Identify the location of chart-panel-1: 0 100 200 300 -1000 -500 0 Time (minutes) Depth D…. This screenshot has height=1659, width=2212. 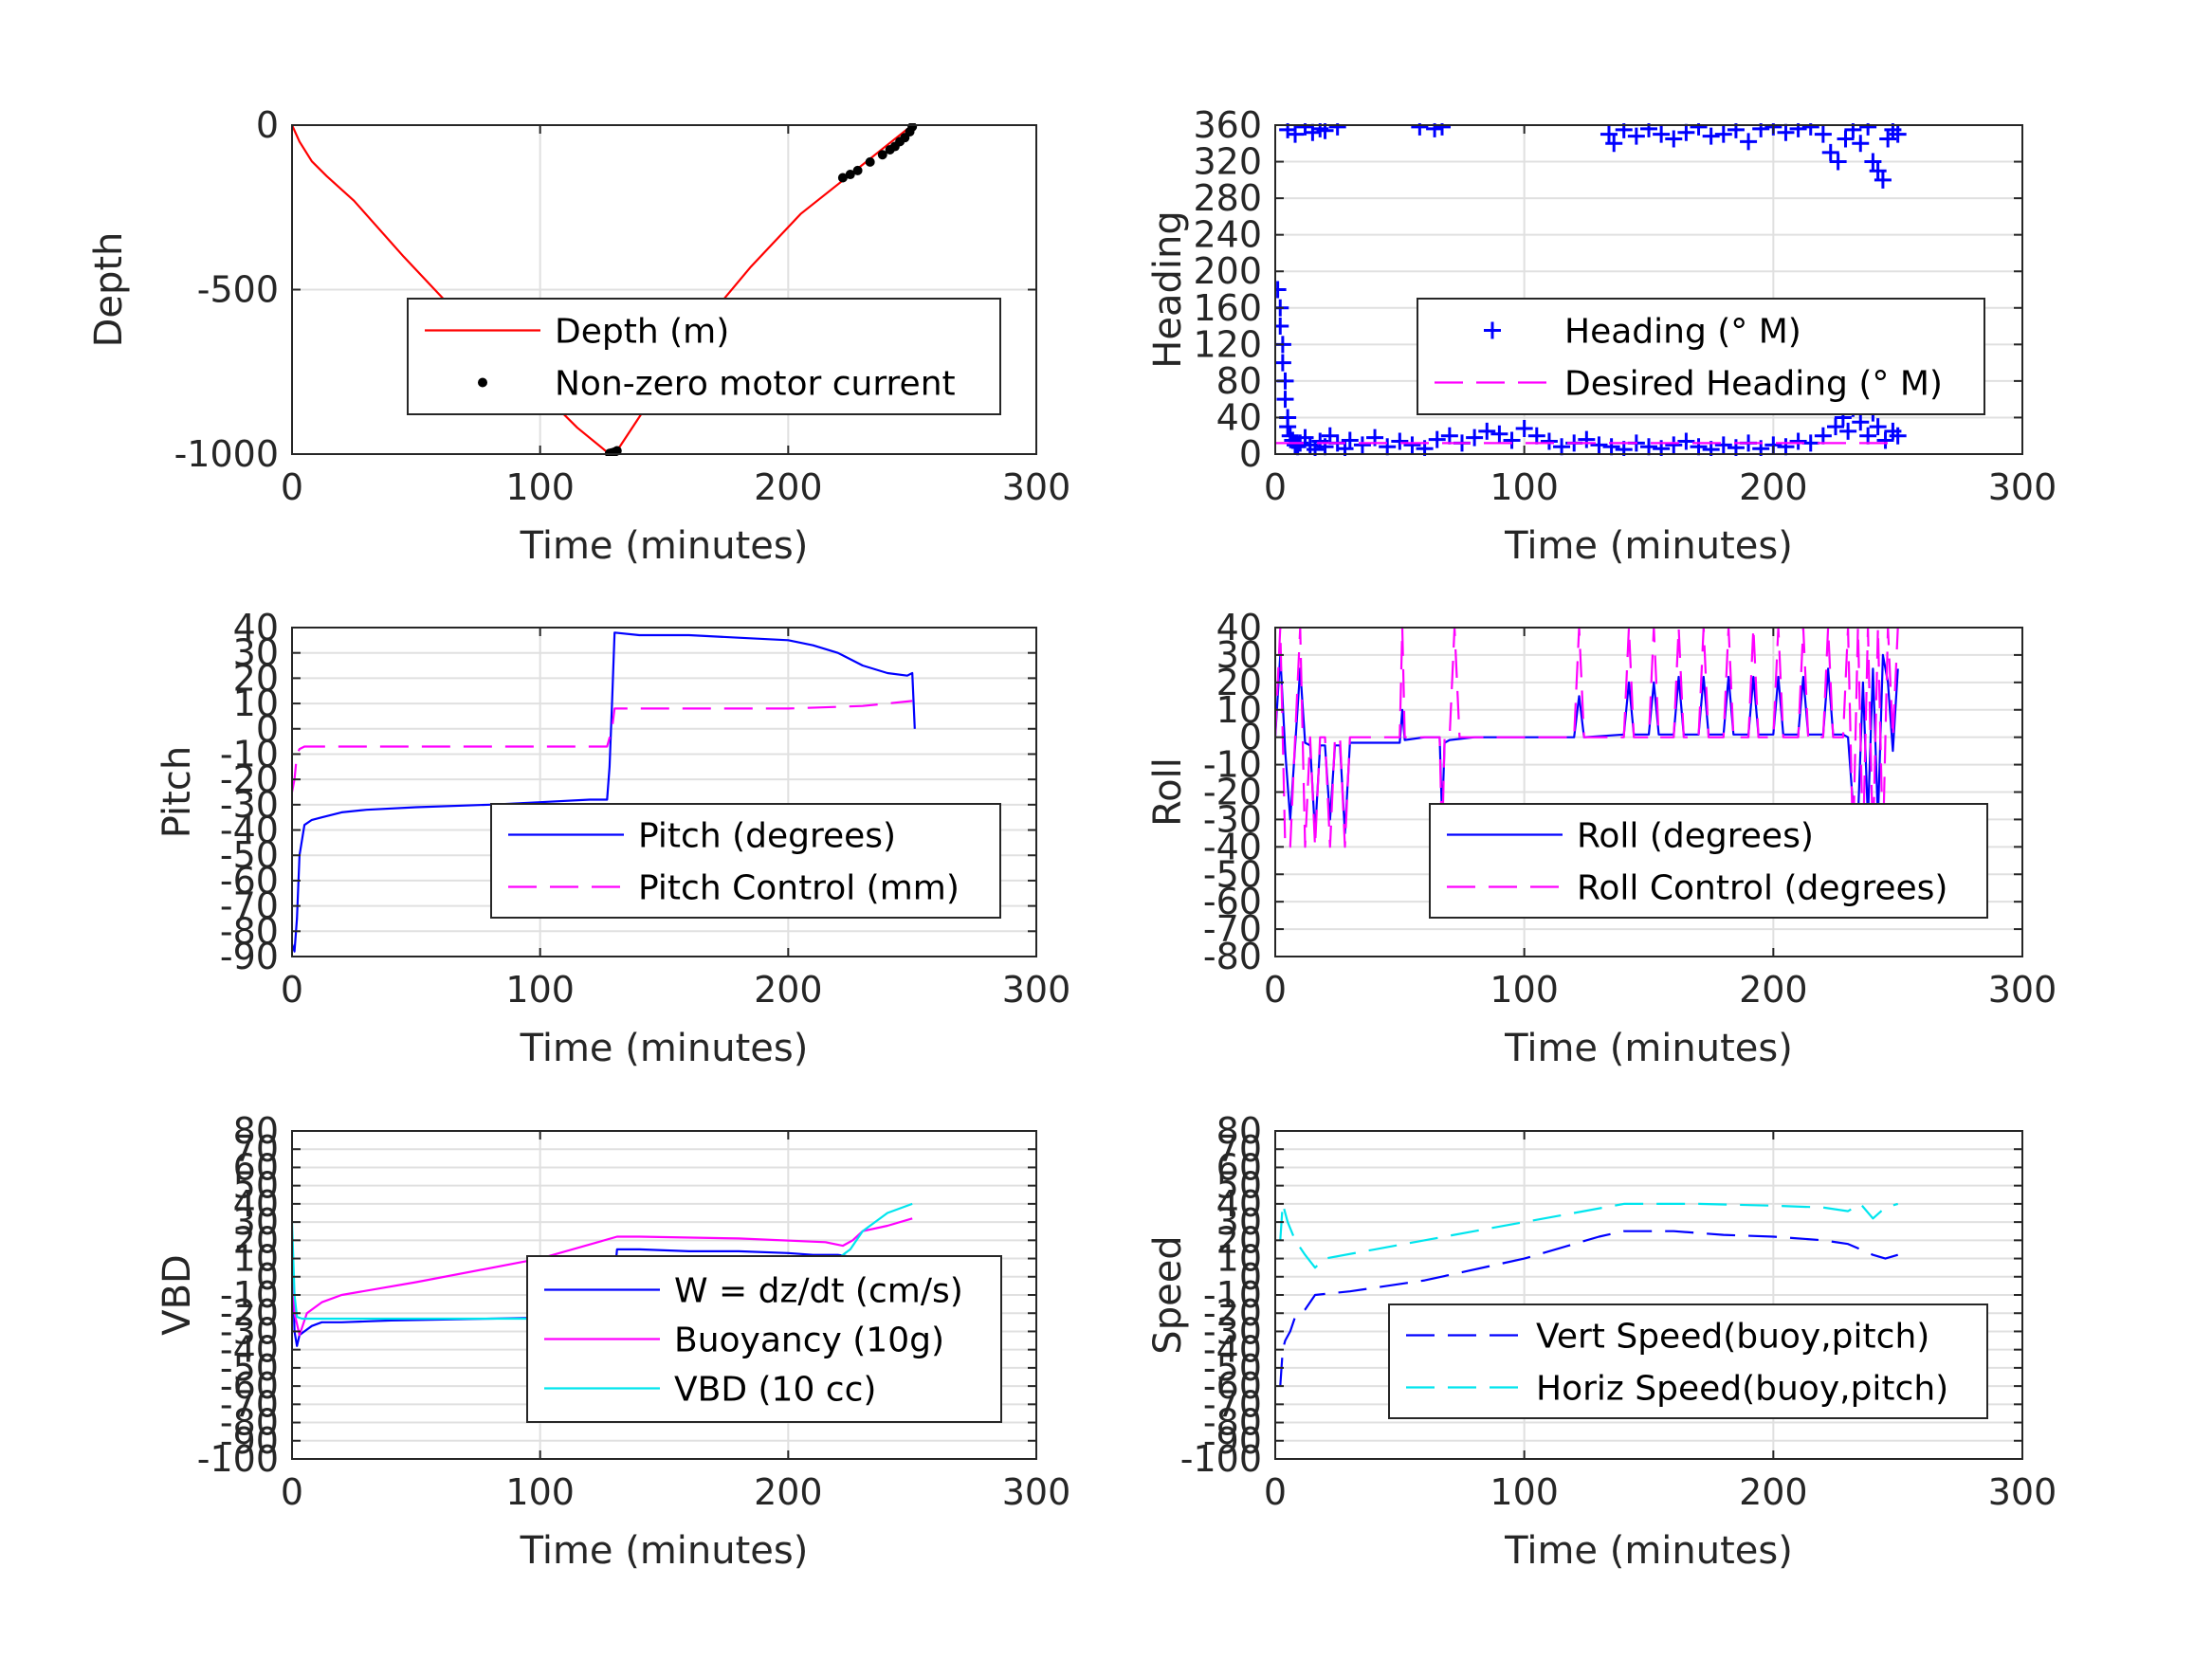
(578, 336).